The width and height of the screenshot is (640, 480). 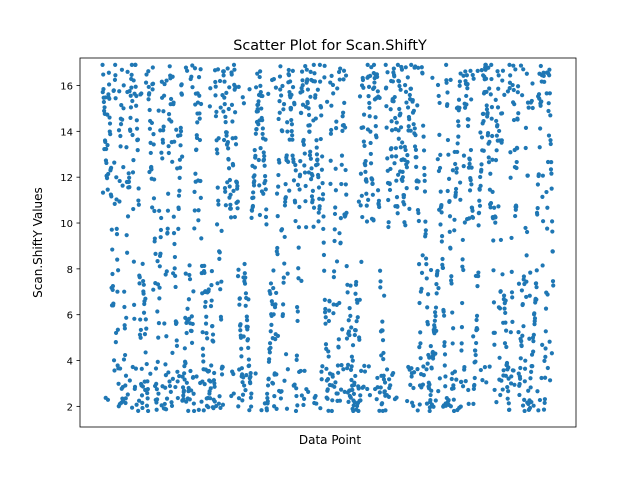 I want to click on x-axis-label: Data Point, so click(x=330, y=440).